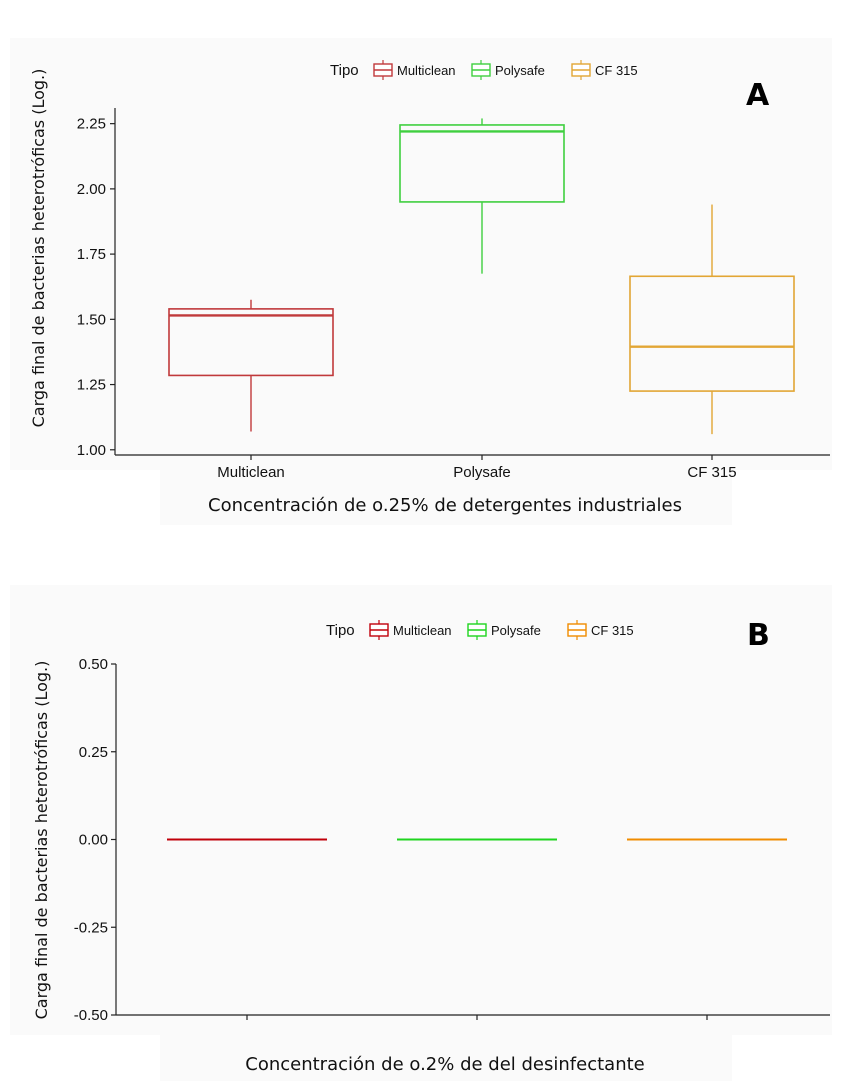 This screenshot has width=845, height=1081. What do you see at coordinates (93, 664) in the screenshot?
I see `y-tick-label: 0.50` at bounding box center [93, 664].